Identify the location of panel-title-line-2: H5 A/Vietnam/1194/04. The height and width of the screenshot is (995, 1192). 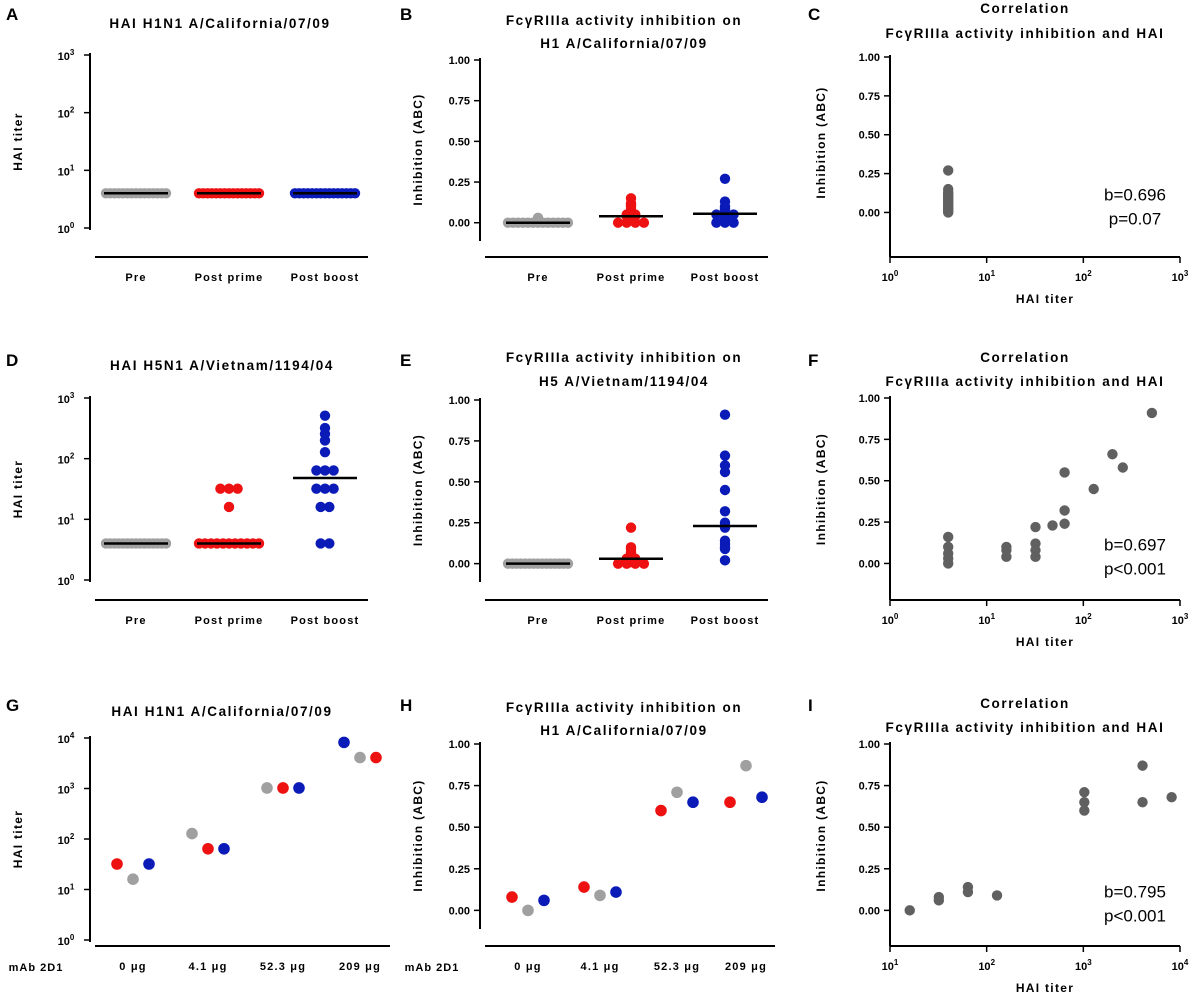
(624, 381).